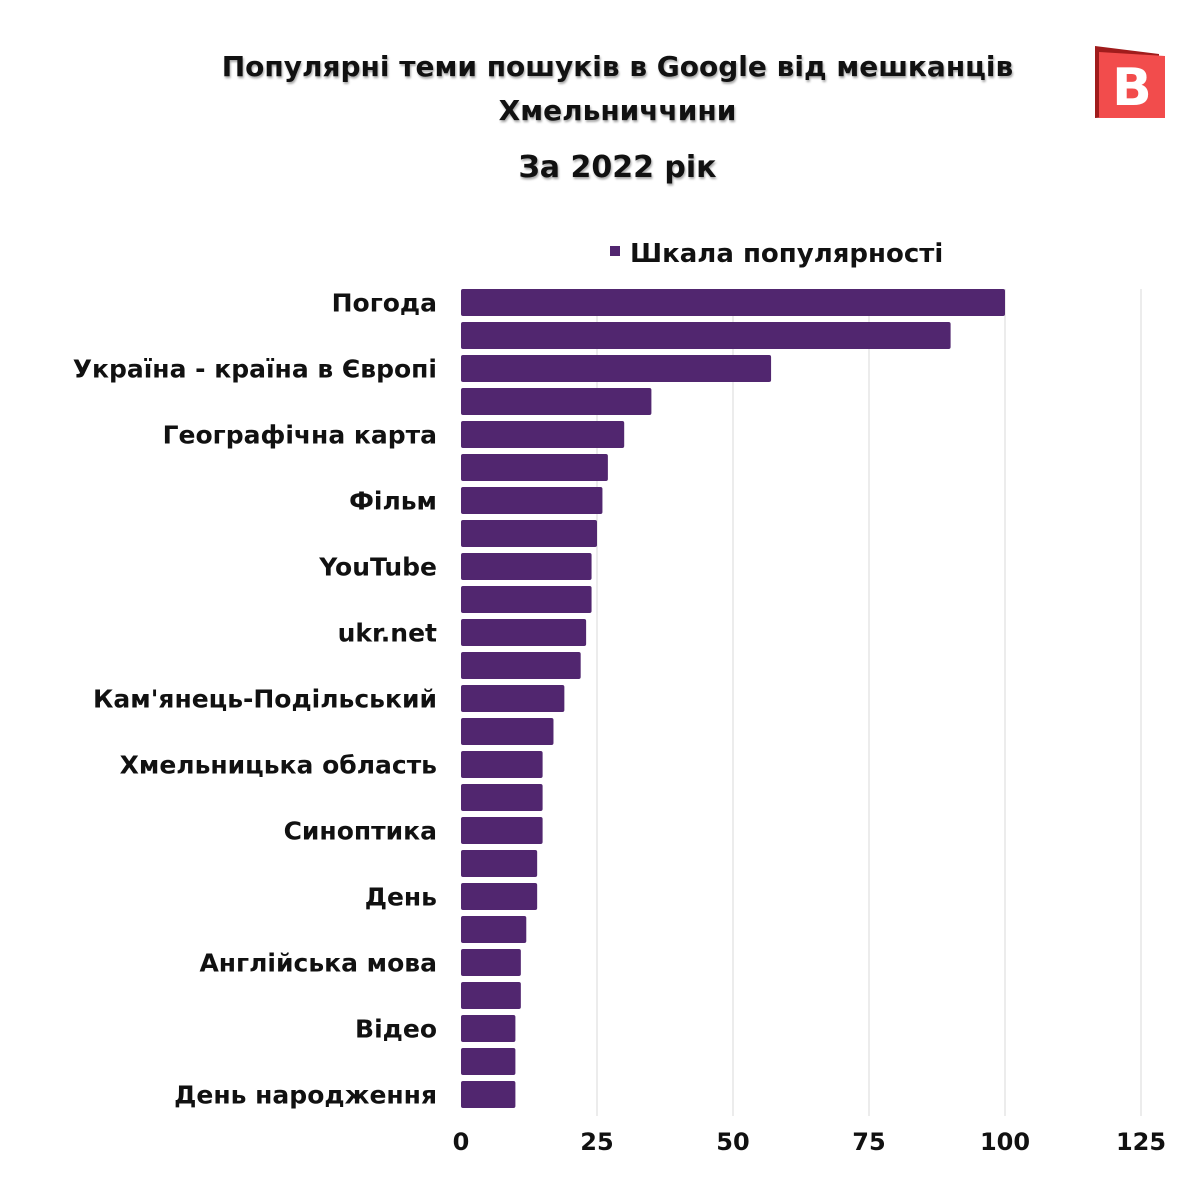  What do you see at coordinates (278, 765) in the screenshot?
I see `category-label: Хмельницька область` at bounding box center [278, 765].